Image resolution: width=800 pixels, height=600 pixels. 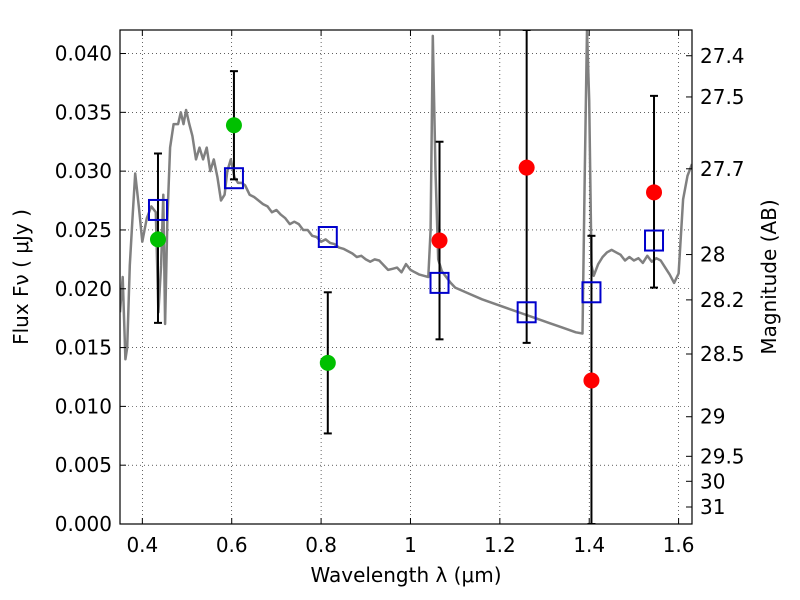 What do you see at coordinates (405, 575) in the screenshot?
I see `x-axis-label: Wavelength λ (μm)` at bounding box center [405, 575].